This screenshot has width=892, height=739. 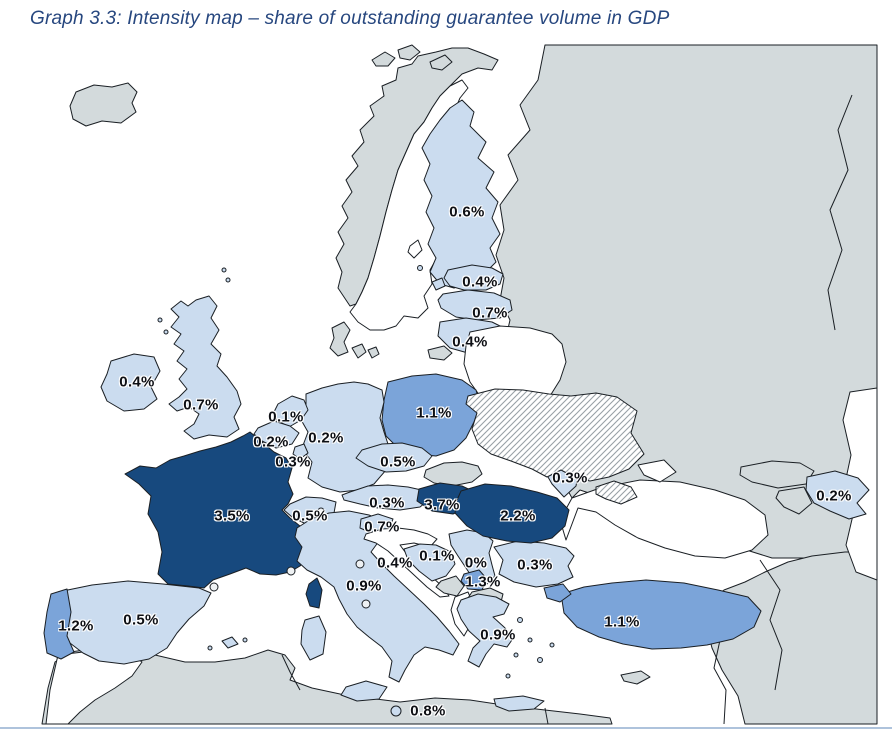 I want to click on region-crimea, so click(x=616, y=492).